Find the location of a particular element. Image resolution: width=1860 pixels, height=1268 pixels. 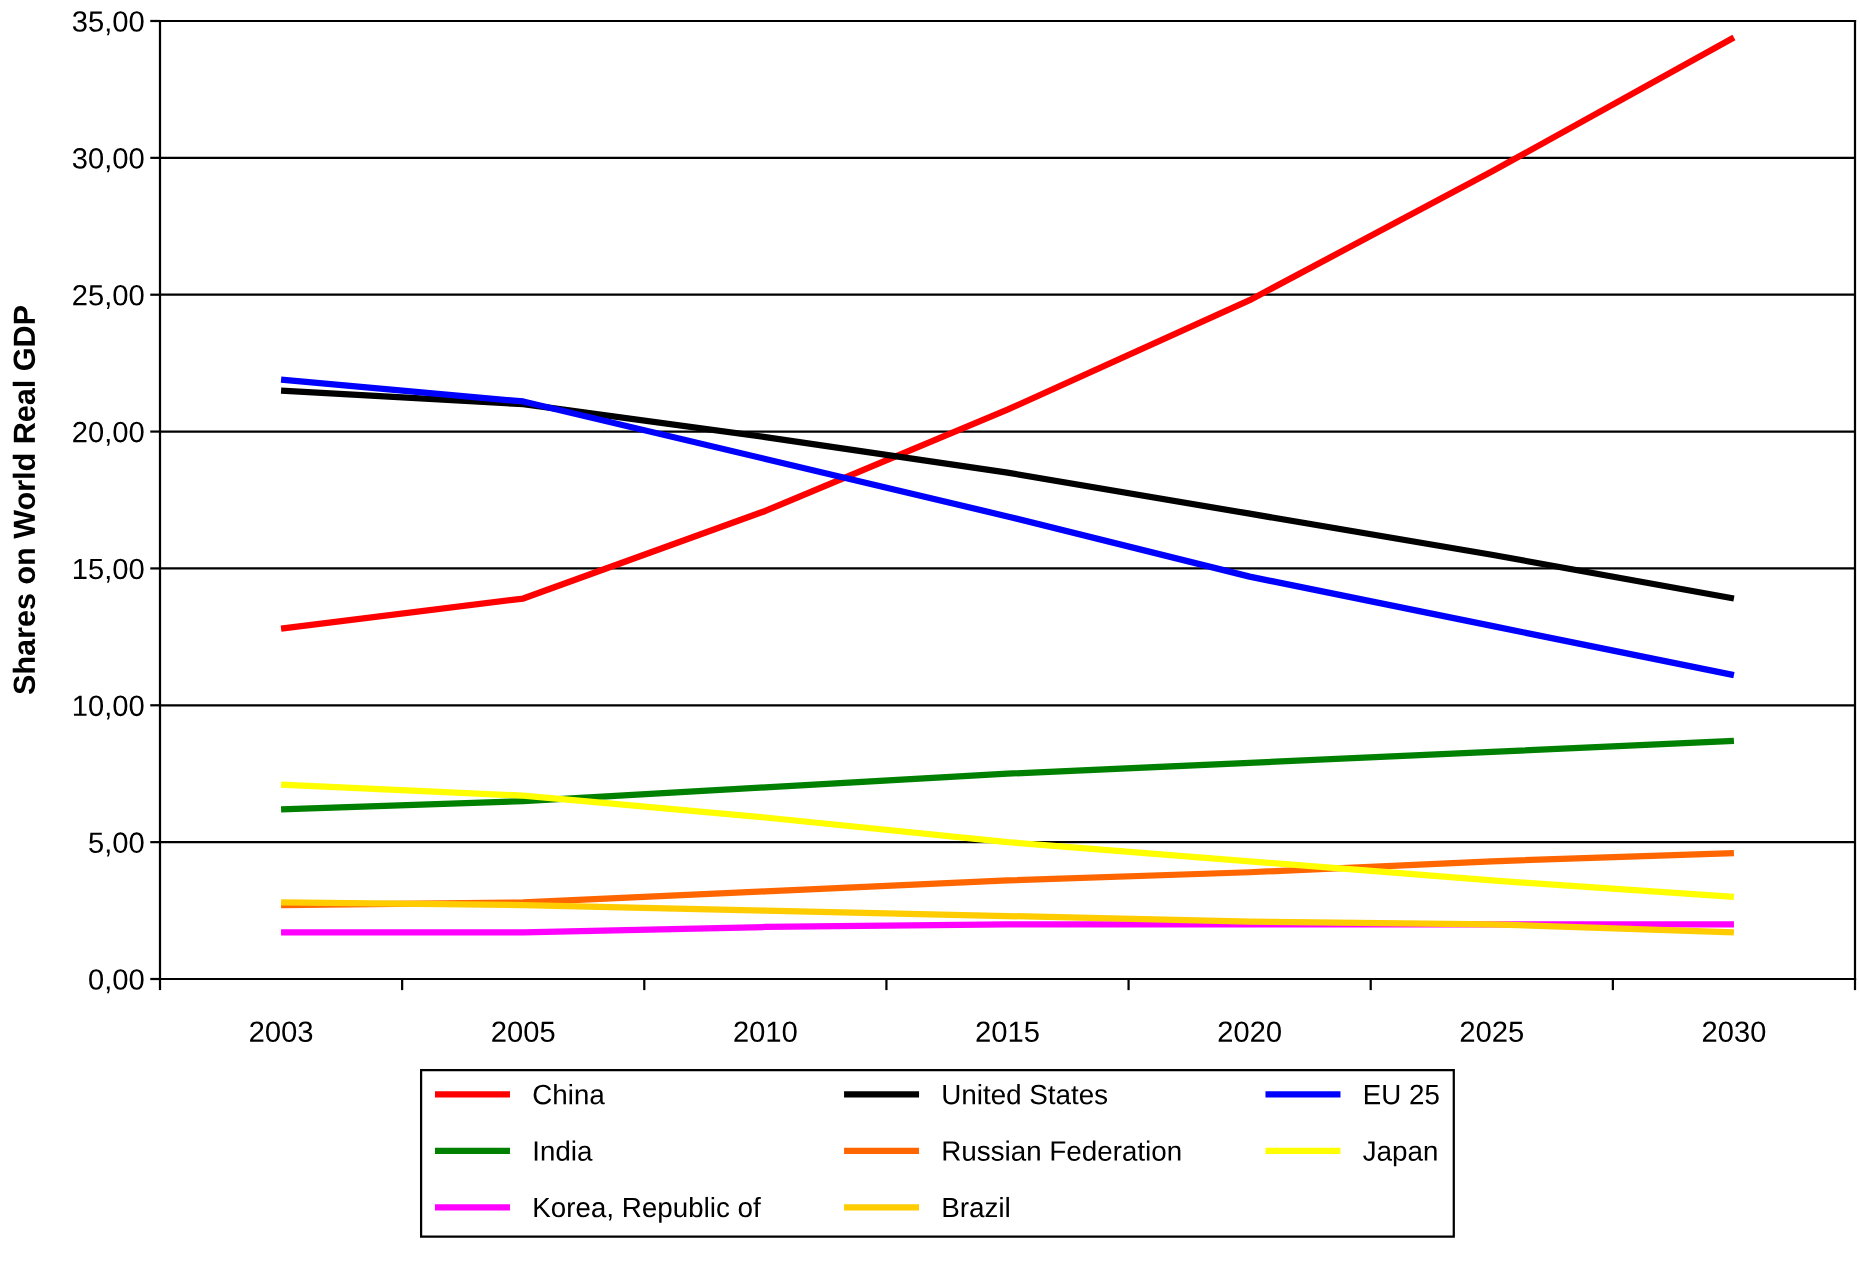

y-axis-title: Shares on World Real GDP is located at coordinates (24, 500).